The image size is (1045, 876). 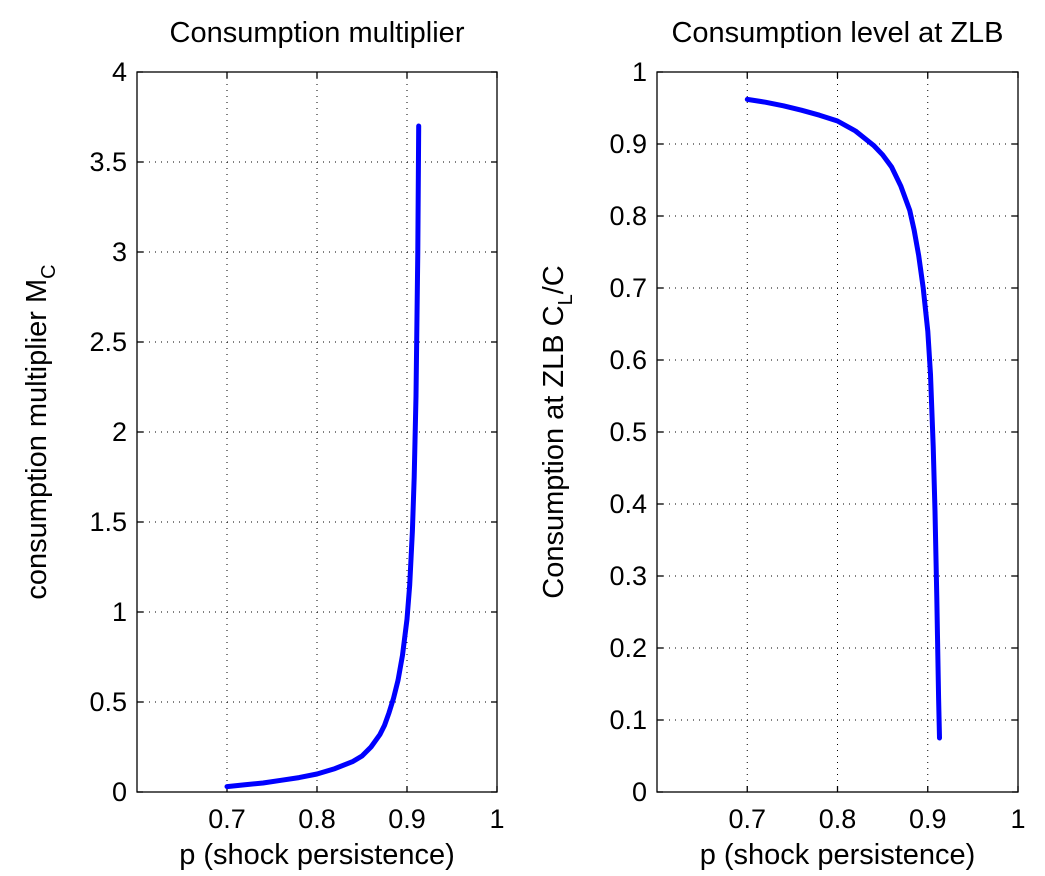 I want to click on y-axis-label-main: Consumption at ZLB C, so click(x=554, y=451).